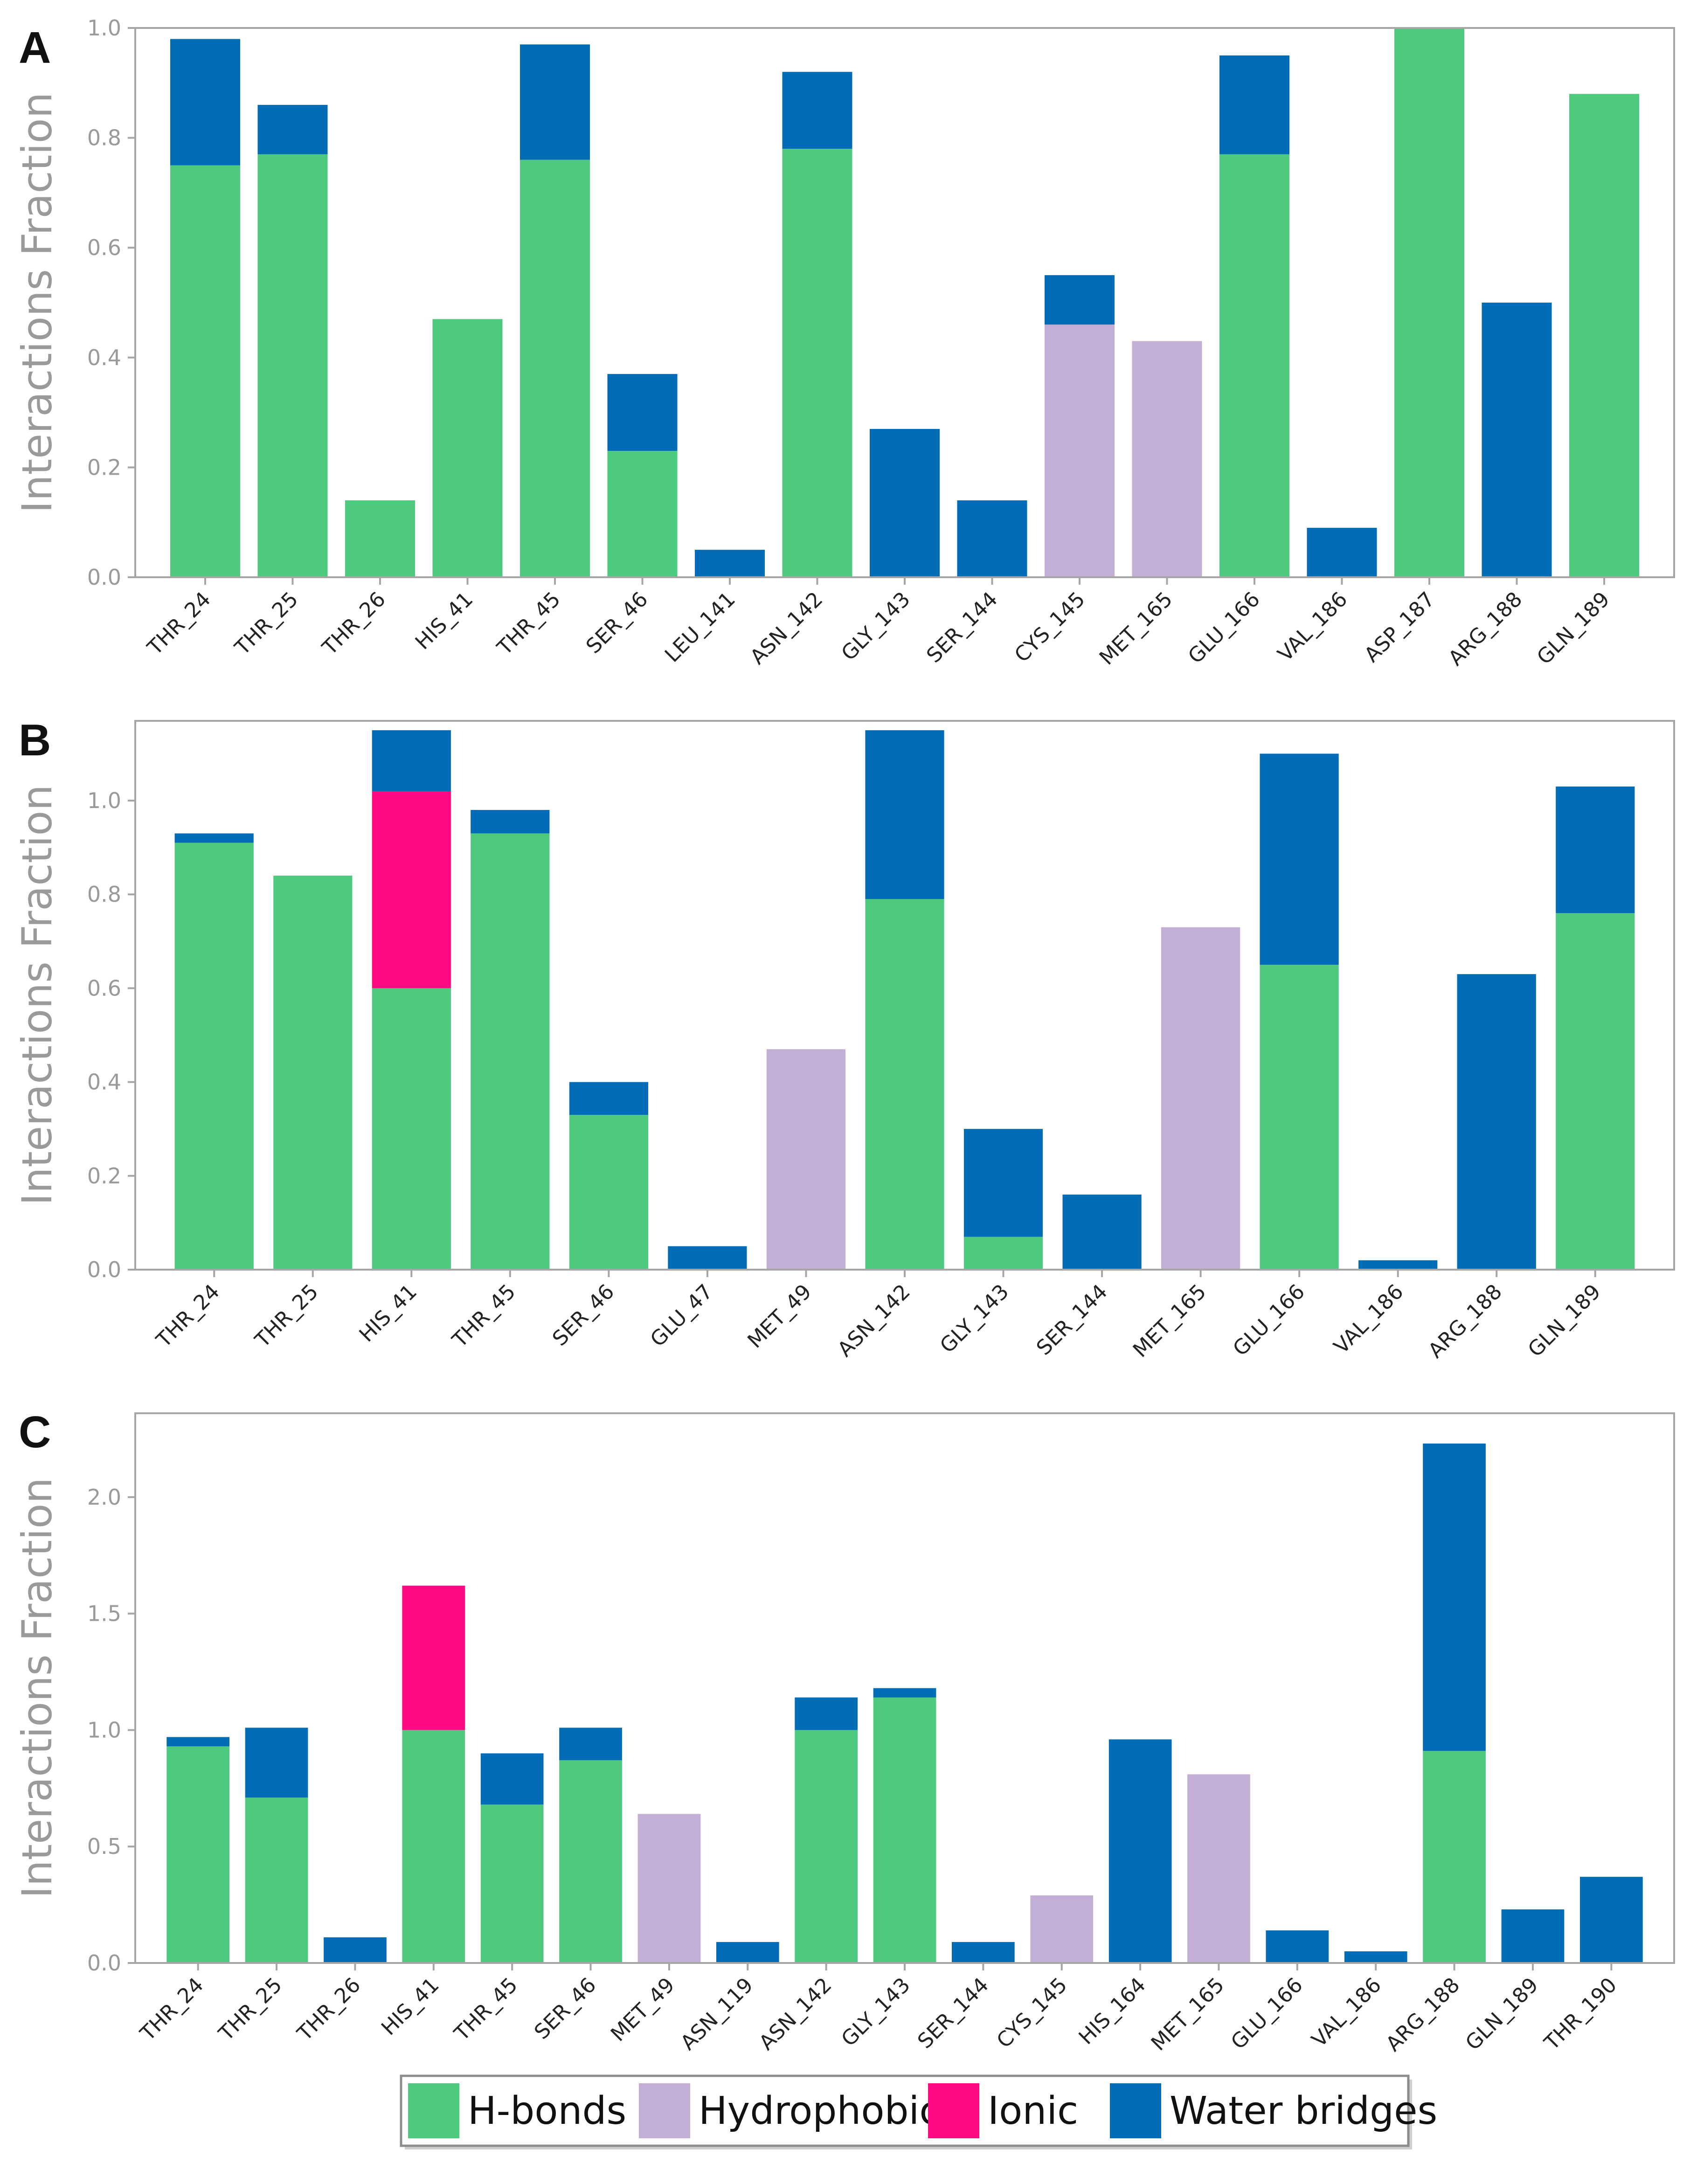  What do you see at coordinates (266, 623) in the screenshot?
I see `panel-a-xtick-label-thr-25: THR_25` at bounding box center [266, 623].